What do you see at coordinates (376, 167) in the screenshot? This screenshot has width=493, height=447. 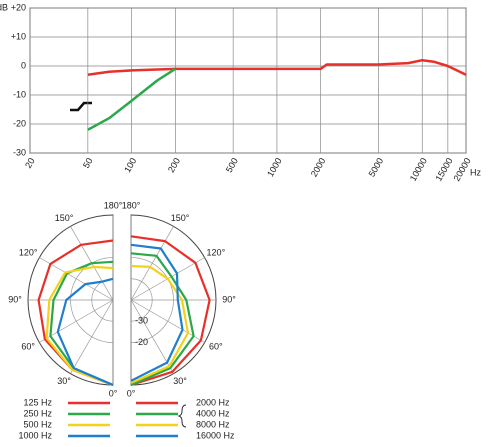 I see `x-tick-label: 5000` at bounding box center [376, 167].